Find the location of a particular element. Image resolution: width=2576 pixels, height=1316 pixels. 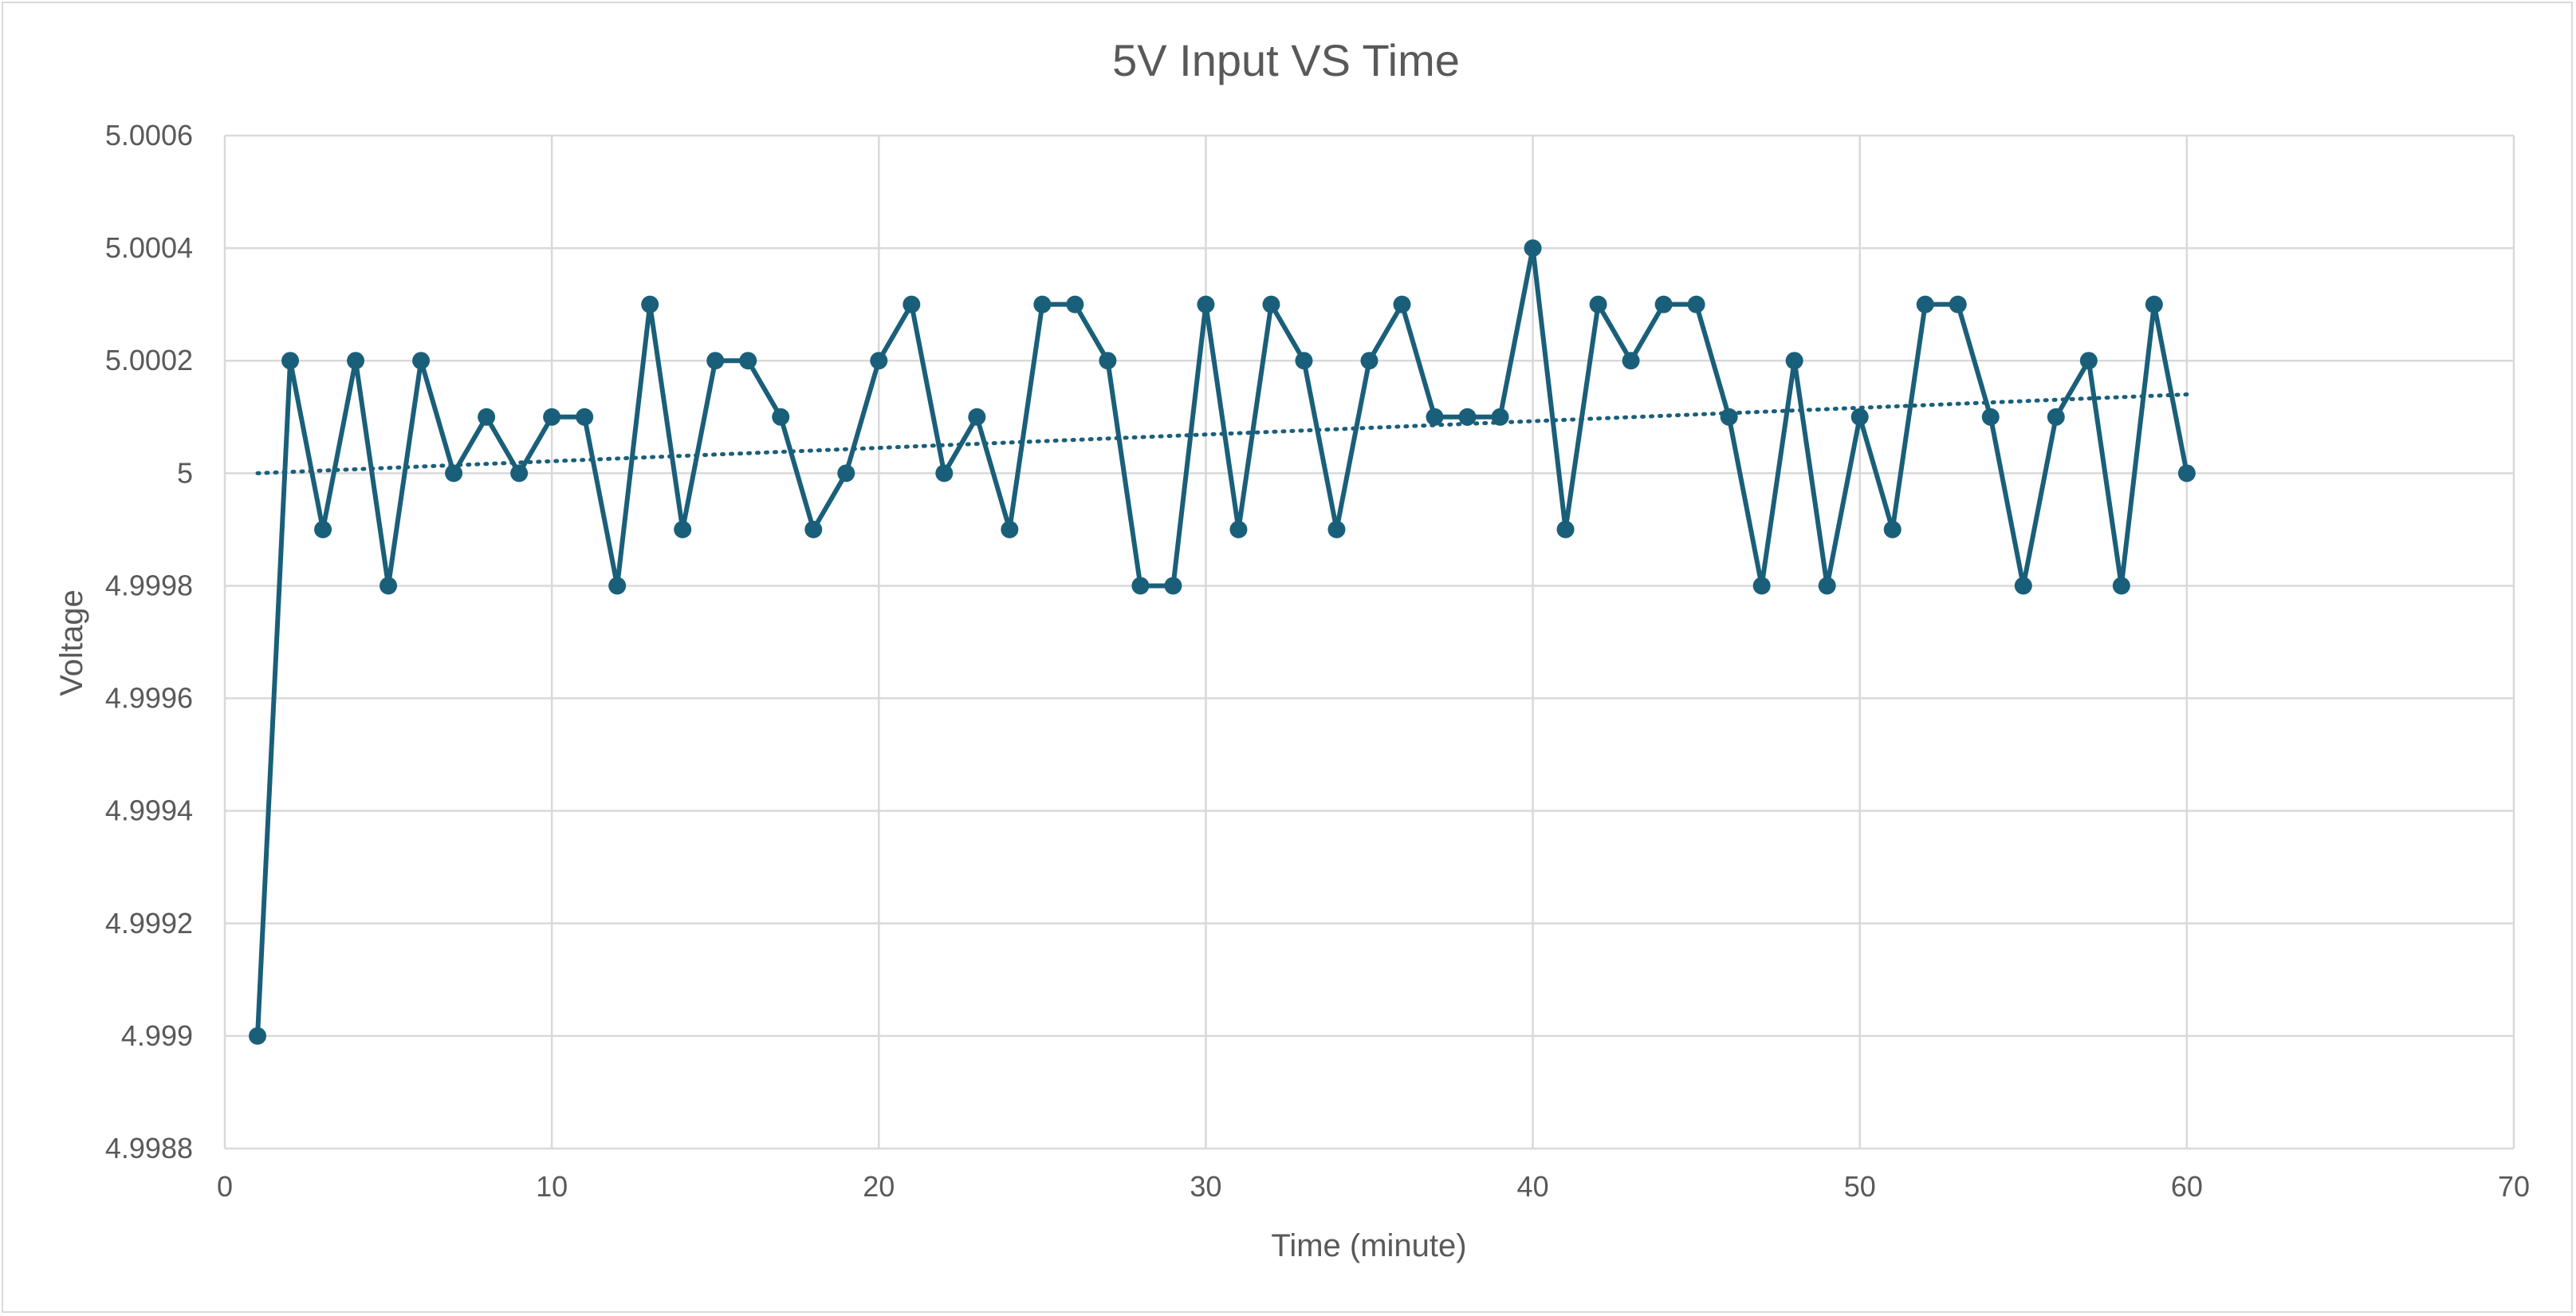

trendline-path is located at coordinates (1222, 434).